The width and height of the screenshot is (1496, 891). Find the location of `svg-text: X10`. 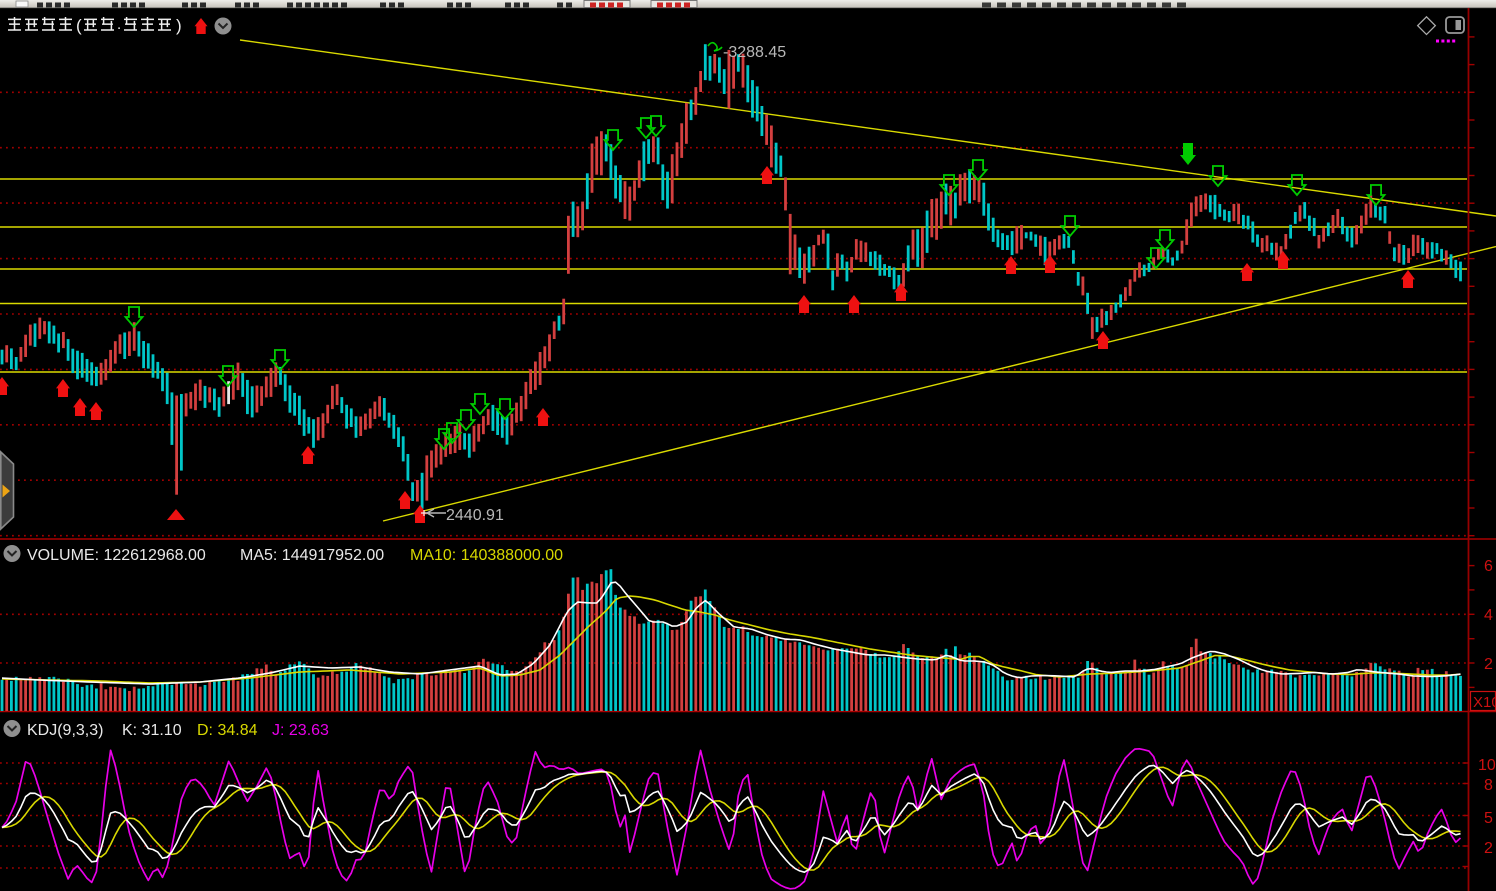

svg-text: X10 is located at coordinates (1484, 702).